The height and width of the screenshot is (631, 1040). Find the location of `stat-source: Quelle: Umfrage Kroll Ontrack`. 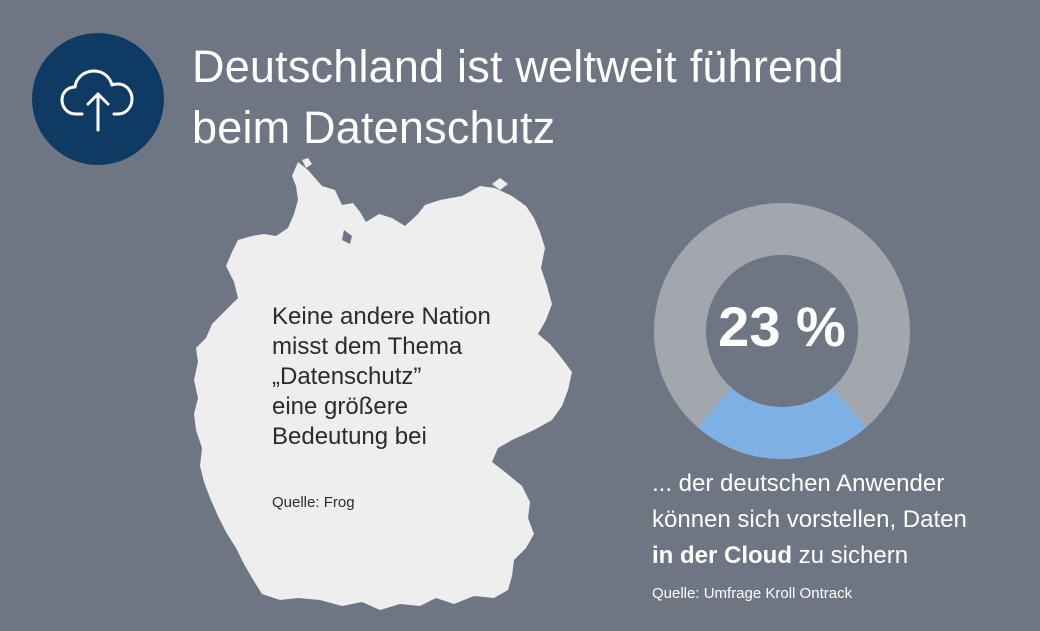

stat-source: Quelle: Umfrage Kroll Ontrack is located at coordinates (752, 593).